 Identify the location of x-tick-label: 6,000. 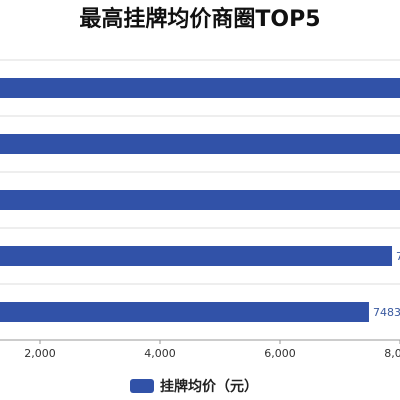
(280, 353).